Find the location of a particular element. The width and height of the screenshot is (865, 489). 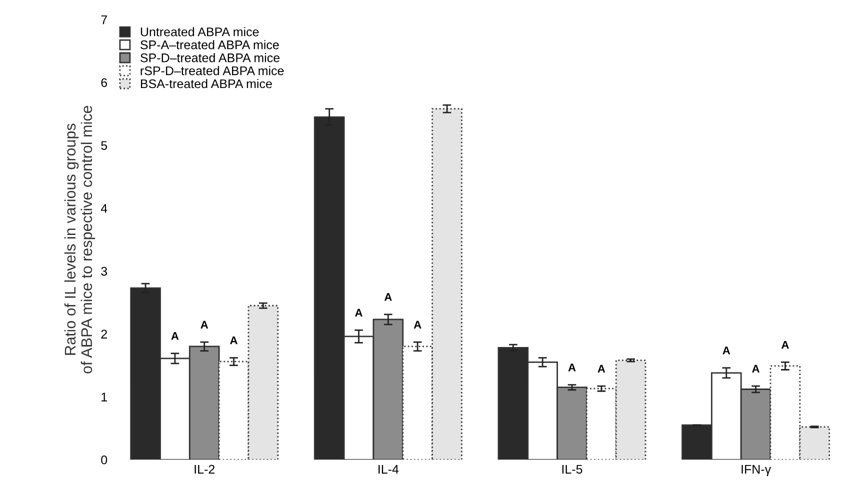

y-tick-label: 3 is located at coordinates (104, 271).